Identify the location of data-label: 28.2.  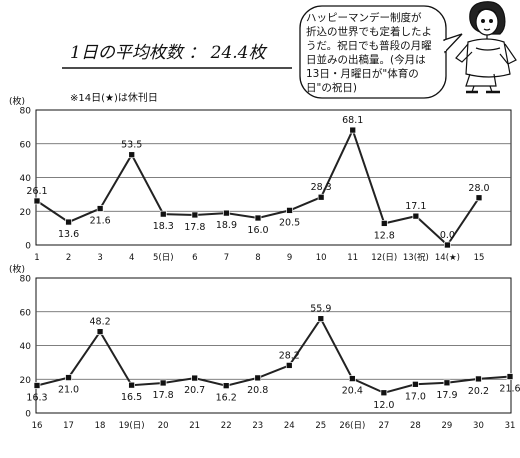
(289, 355).